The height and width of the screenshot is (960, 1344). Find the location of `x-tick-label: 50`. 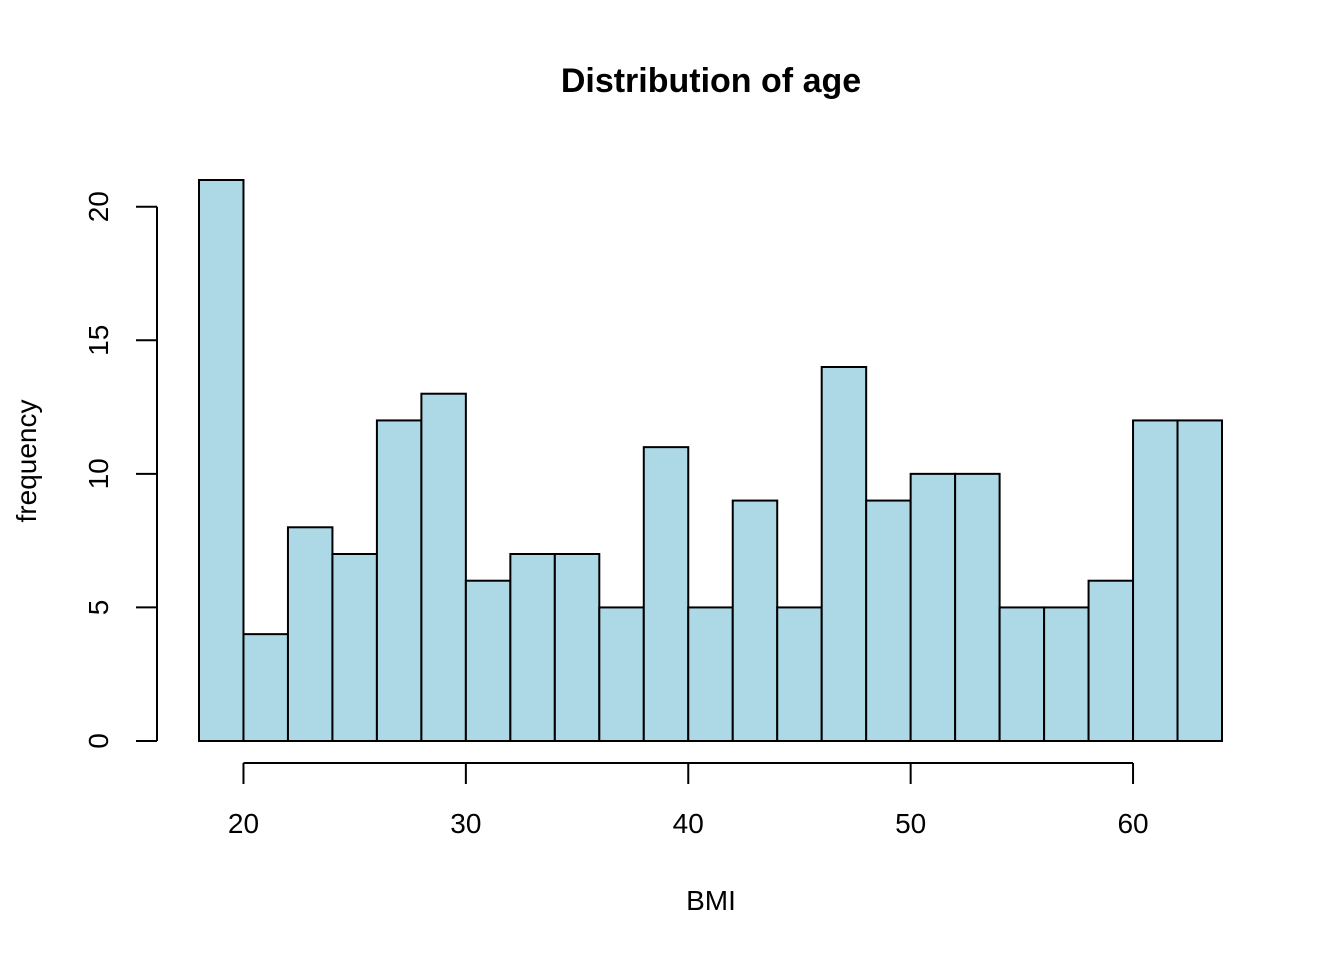

x-tick-label: 50 is located at coordinates (910, 823).